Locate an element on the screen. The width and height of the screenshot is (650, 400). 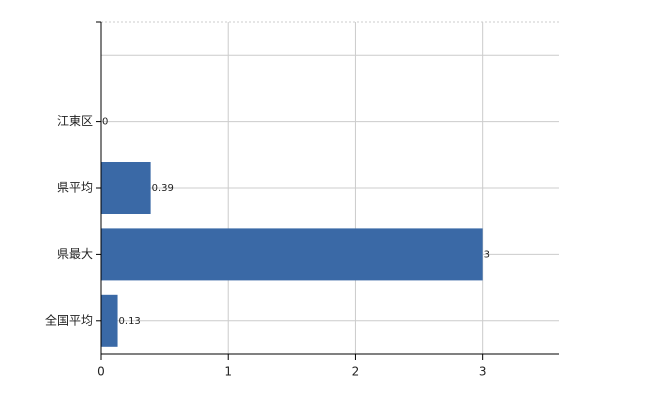
value-label: 0 is located at coordinates (105, 122).